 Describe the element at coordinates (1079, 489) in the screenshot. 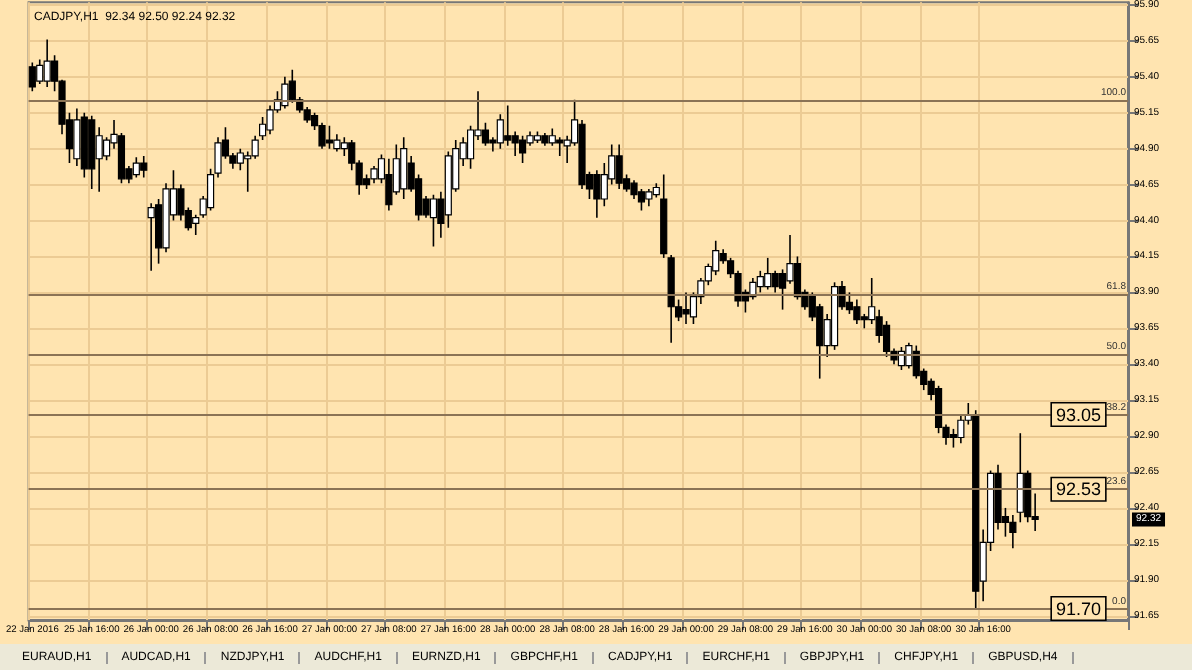

I see `annotation: 92.53` at that location.